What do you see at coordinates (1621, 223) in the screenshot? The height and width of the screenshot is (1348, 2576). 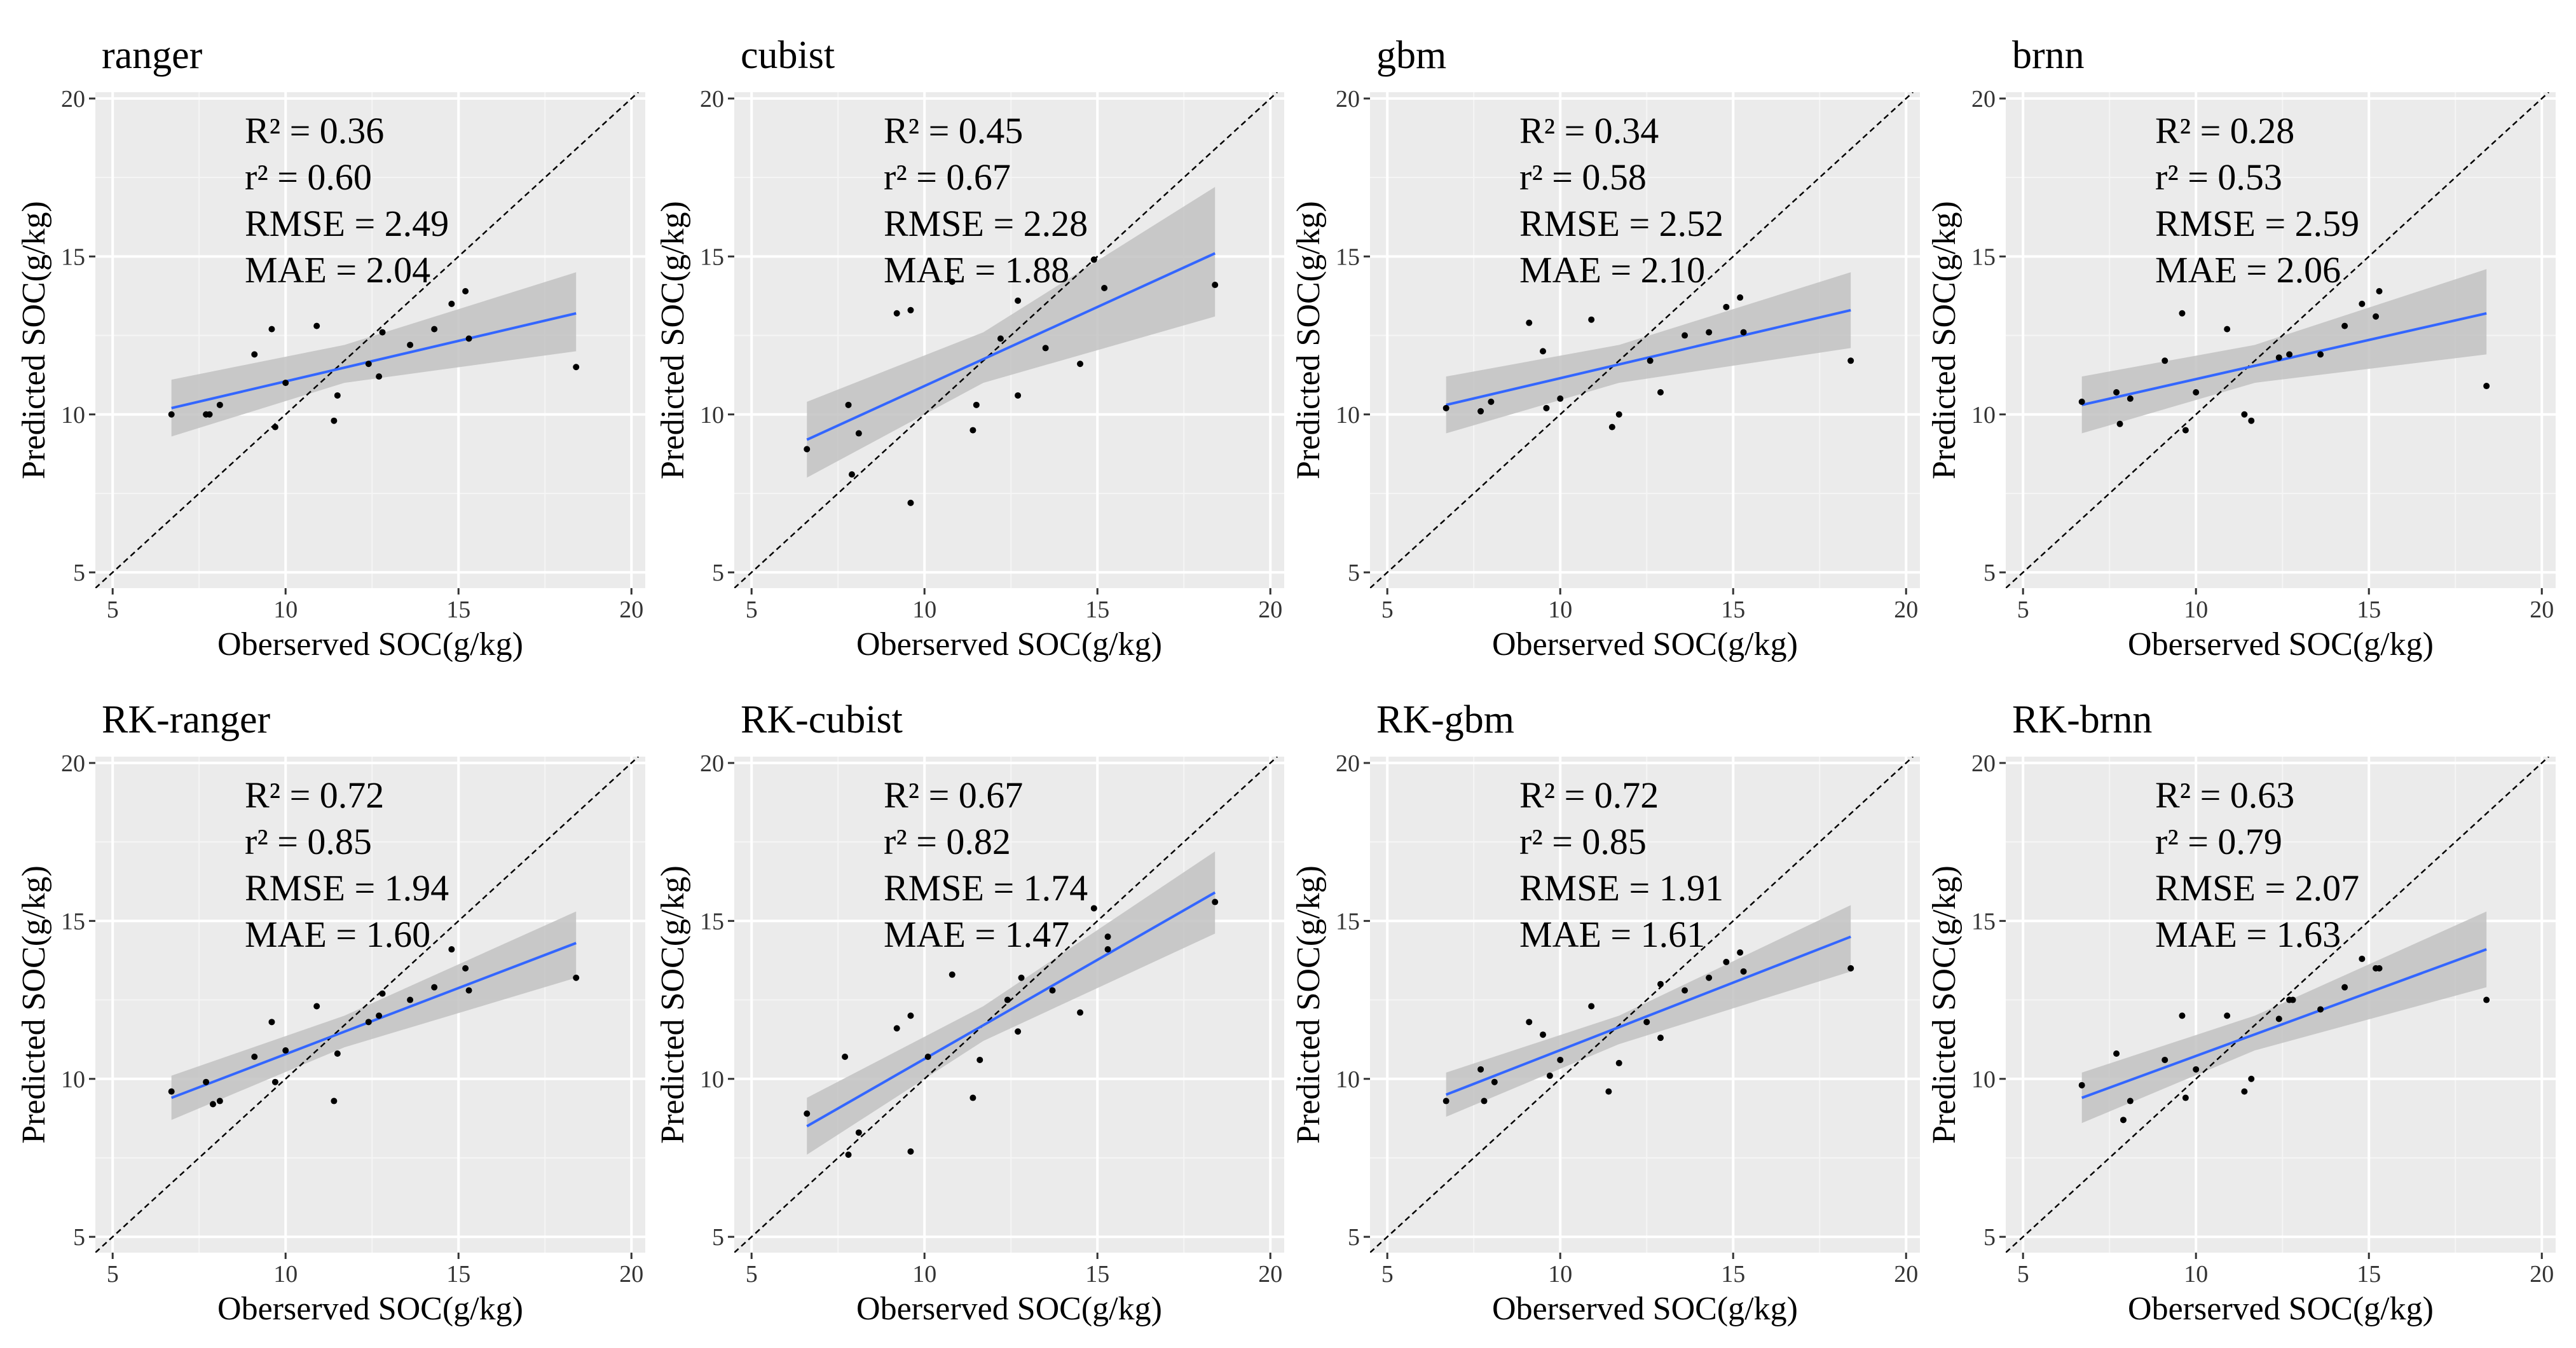 I see `stat-line: RMSE = 2.52` at bounding box center [1621, 223].